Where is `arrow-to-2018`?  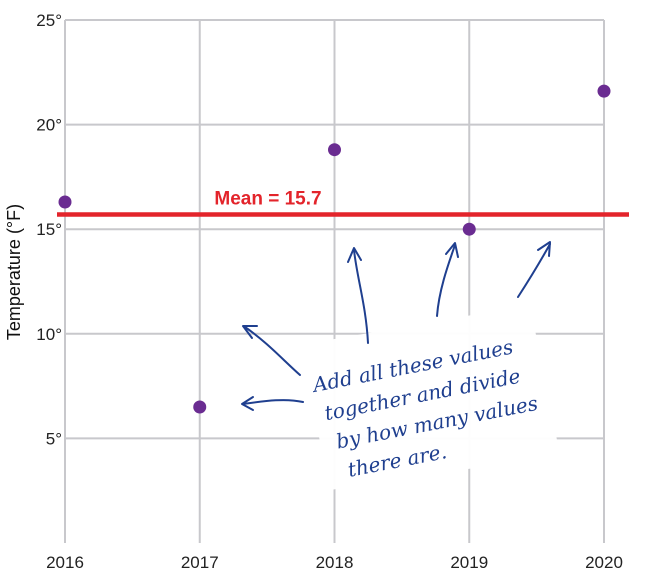
arrow-to-2018 is located at coordinates (361, 296).